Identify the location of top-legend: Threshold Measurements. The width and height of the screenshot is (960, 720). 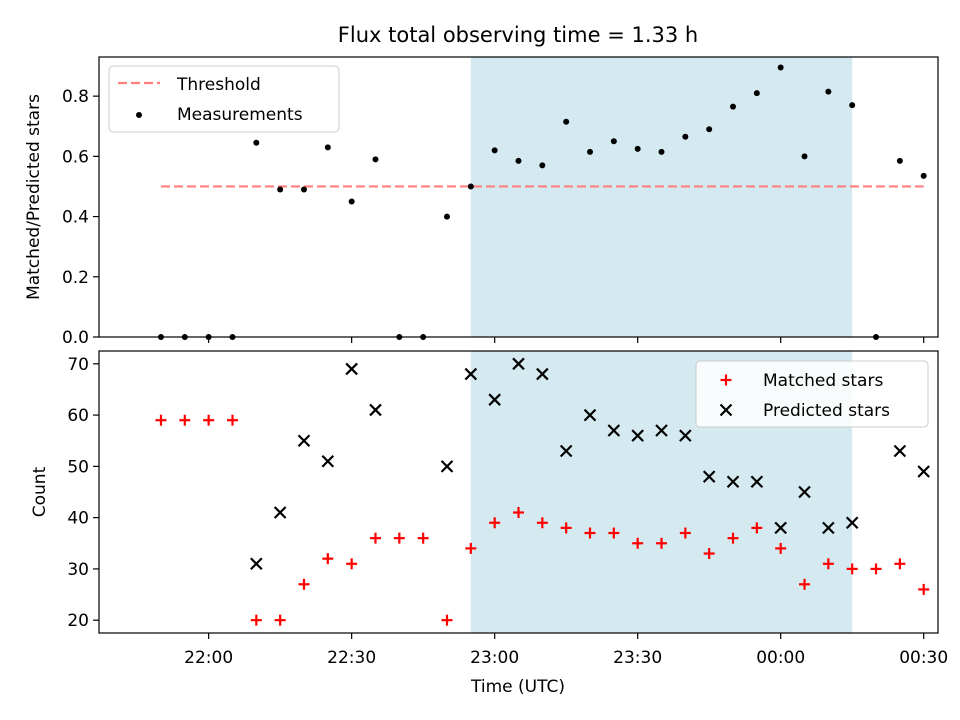
(224, 99).